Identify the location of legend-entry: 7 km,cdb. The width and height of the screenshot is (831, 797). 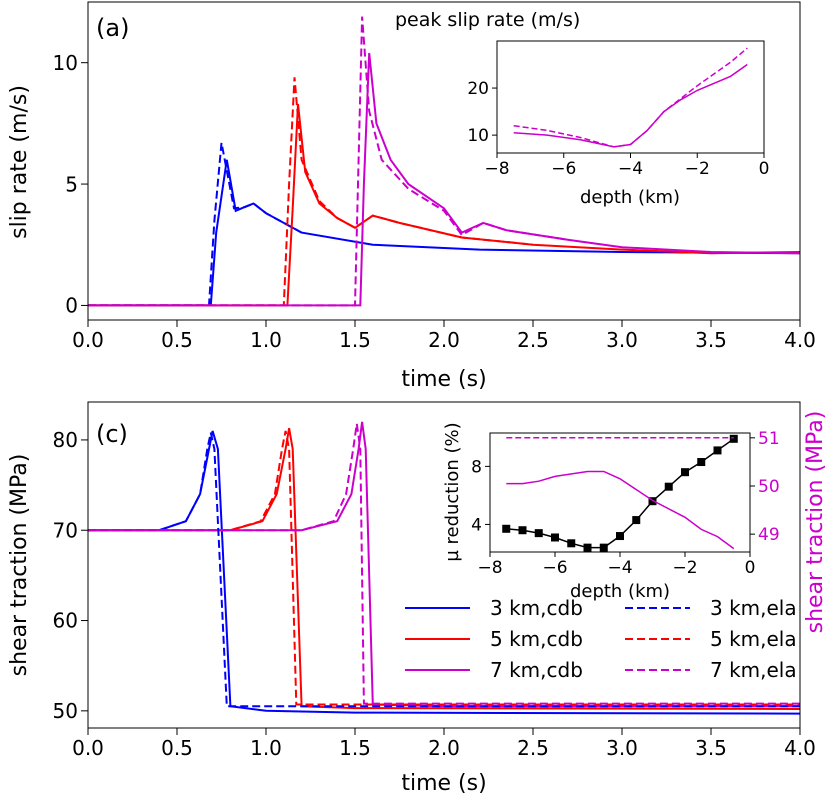
(494, 670).